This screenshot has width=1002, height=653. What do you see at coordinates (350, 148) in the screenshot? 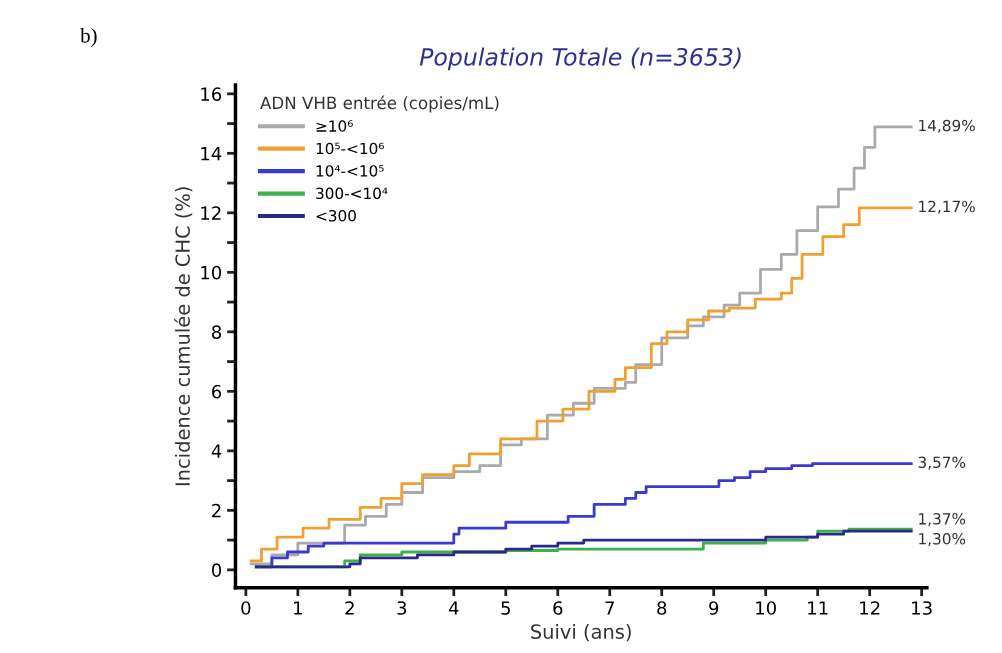
I see `legend-label: 10⁵-<10⁶` at bounding box center [350, 148].